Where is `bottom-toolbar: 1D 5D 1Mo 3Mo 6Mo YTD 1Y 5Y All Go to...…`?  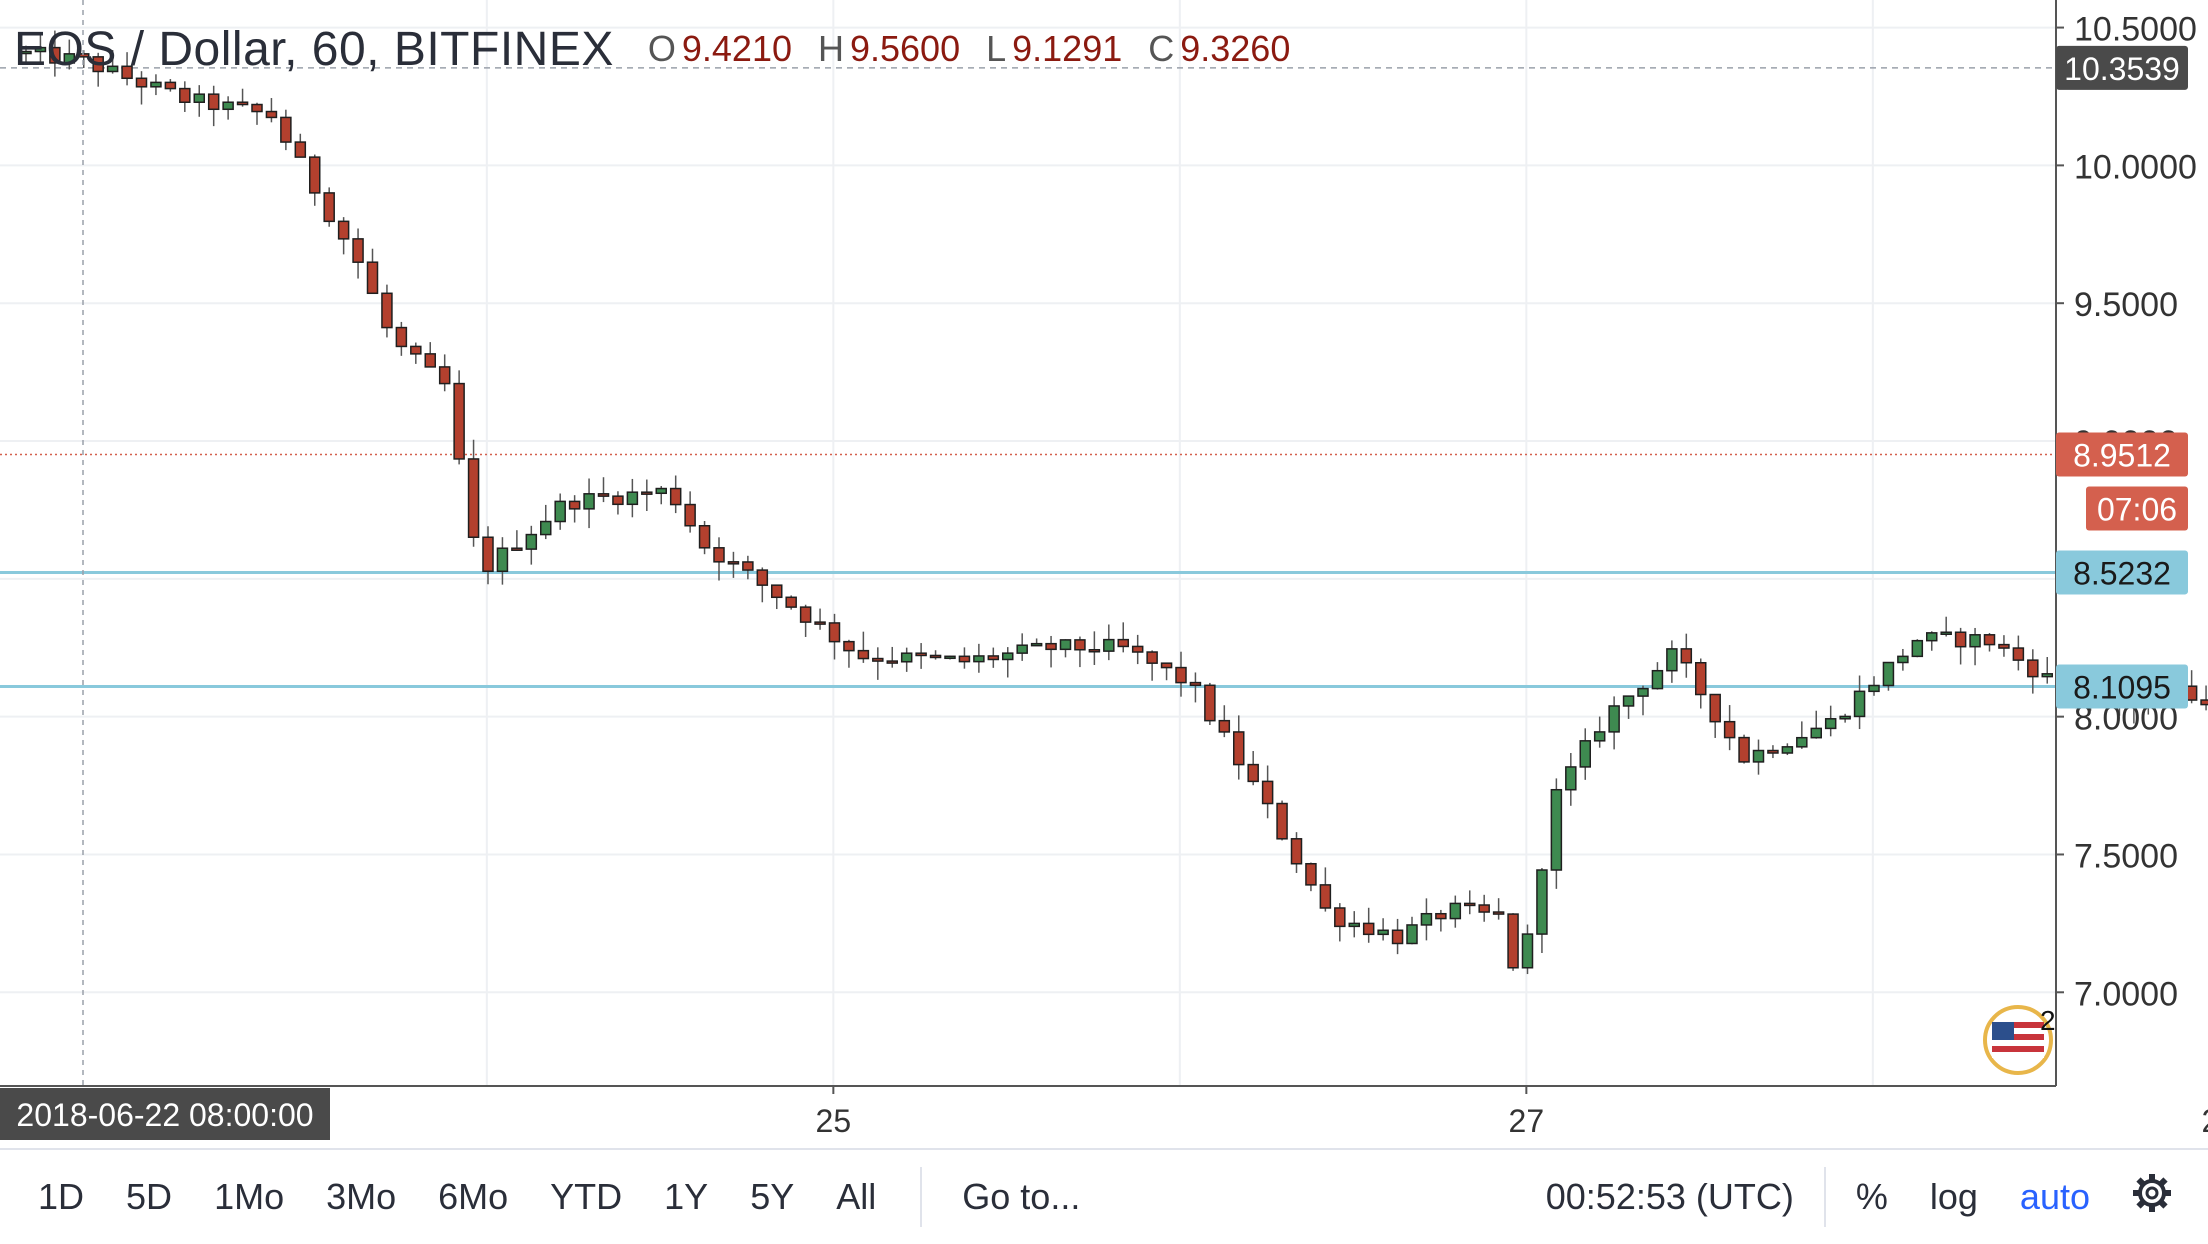 bottom-toolbar: 1D 5D 1Mo 3Mo 6Mo YTD 1Y 5Y All Go to...… is located at coordinates (1104, 1196).